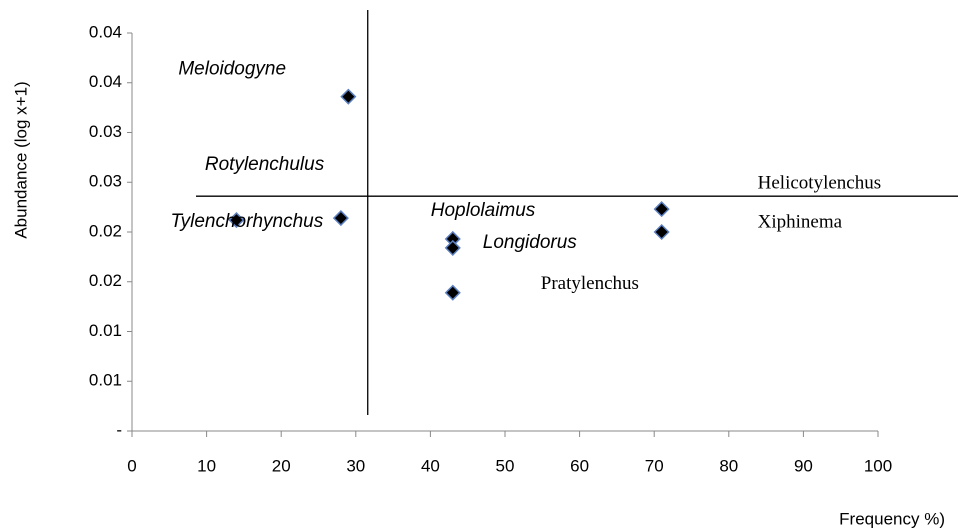  What do you see at coordinates (590, 283) in the screenshot?
I see `point-label: Pratylenchus` at bounding box center [590, 283].